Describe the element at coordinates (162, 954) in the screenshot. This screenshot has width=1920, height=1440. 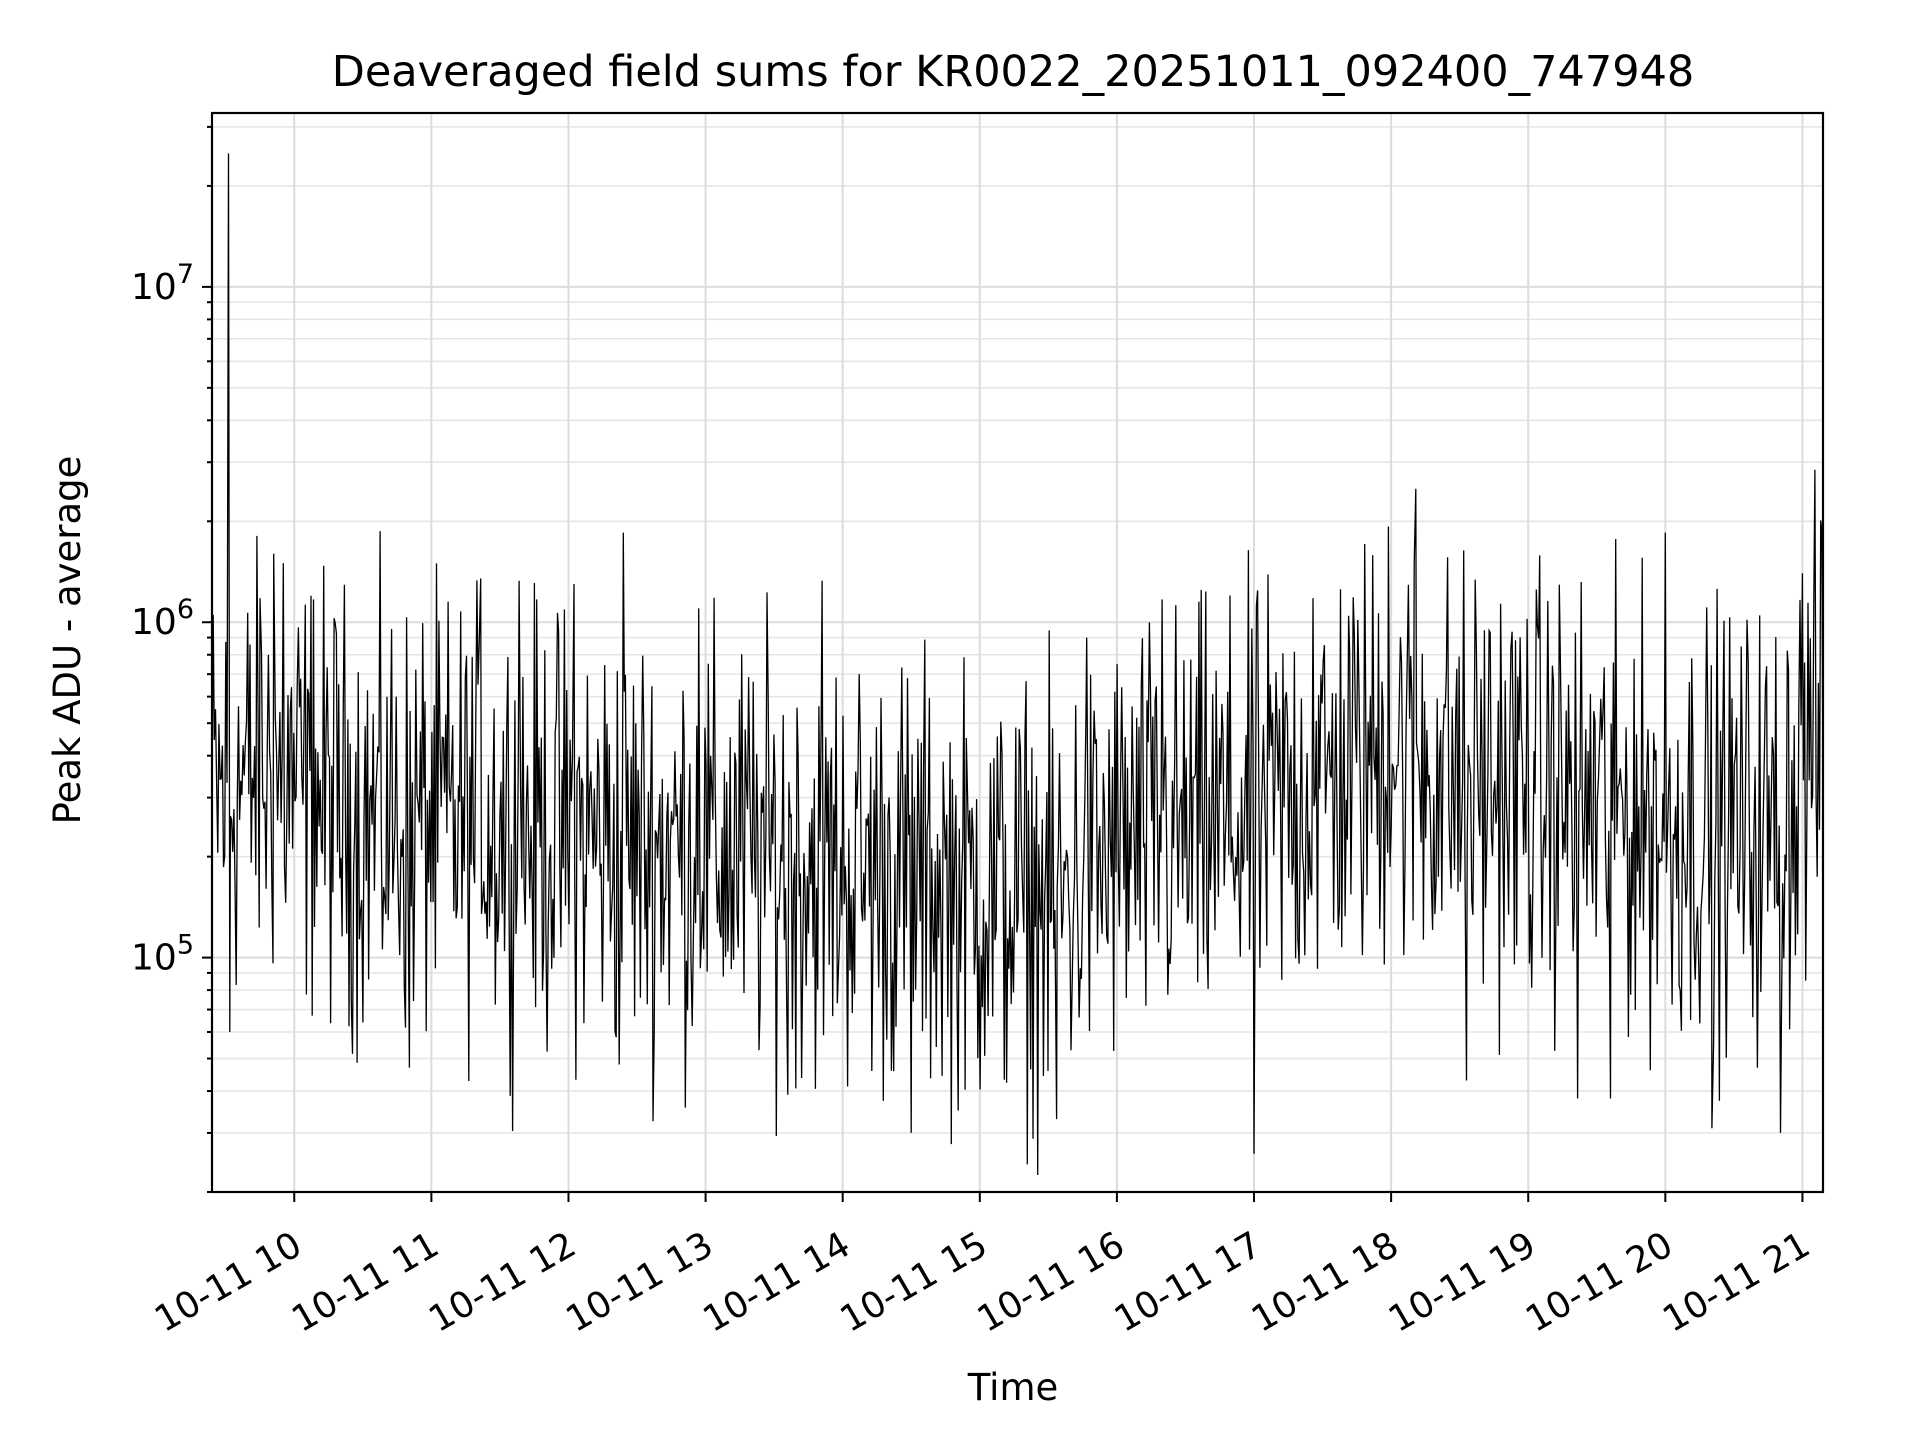
I see `y-tick-label: 10⁵` at that location.